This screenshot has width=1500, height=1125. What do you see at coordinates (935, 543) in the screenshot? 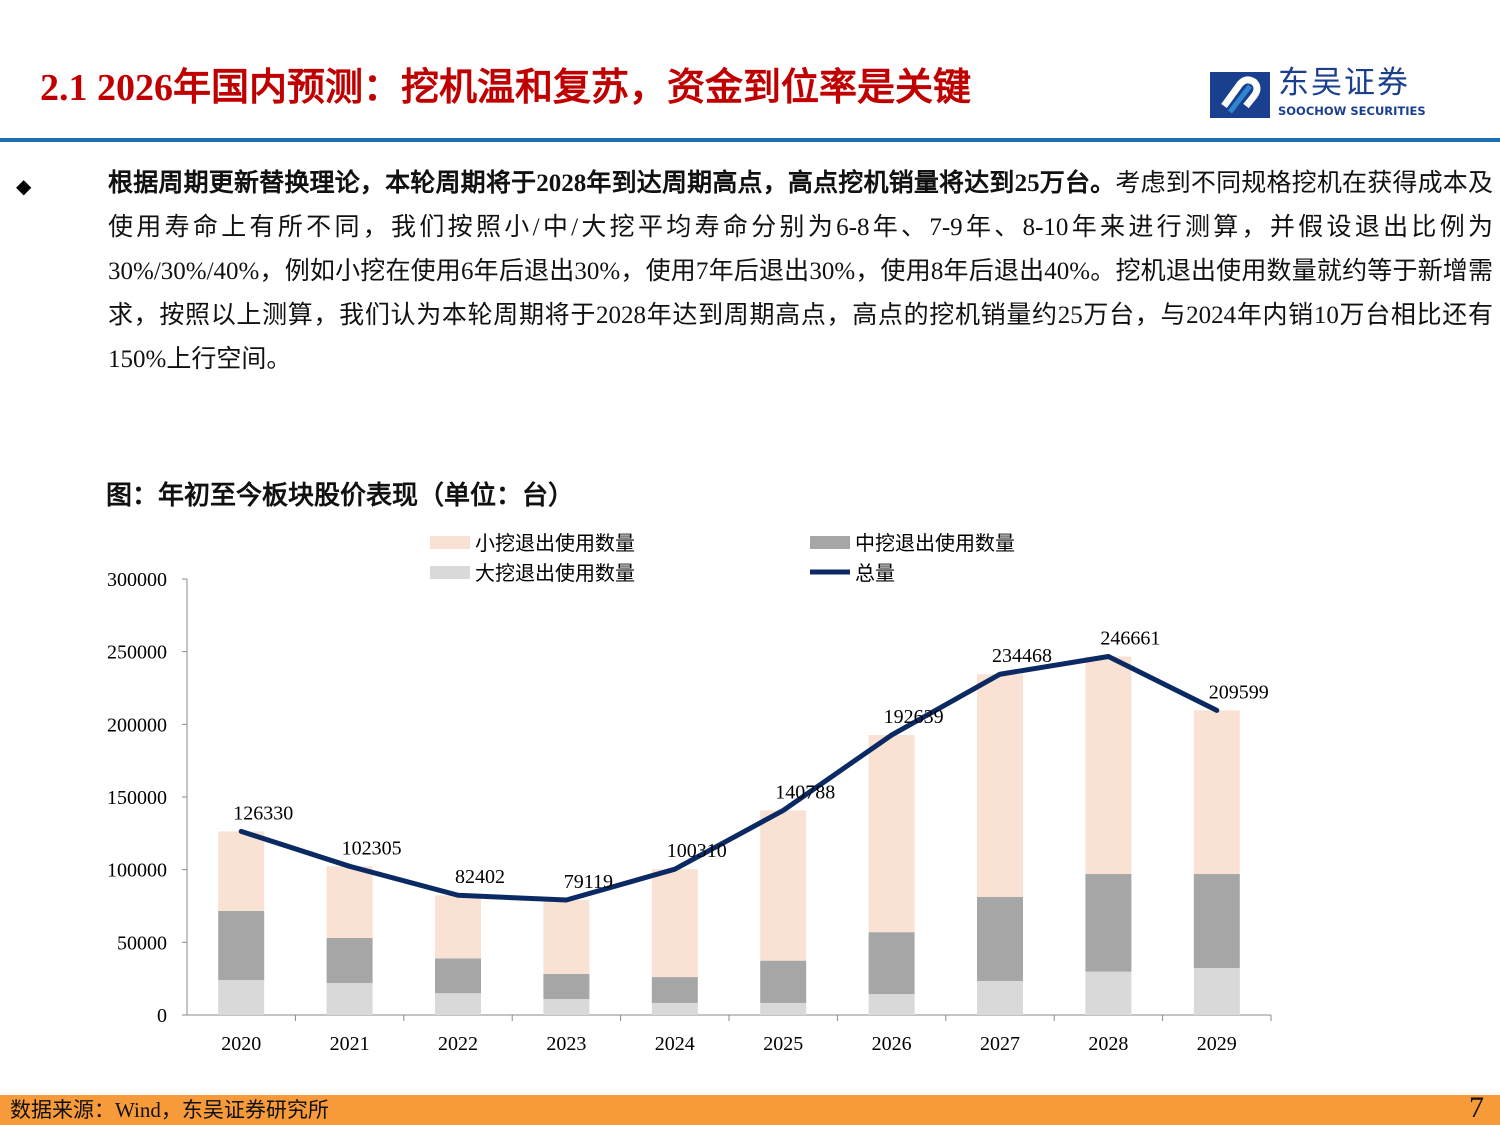
I see `legend-label: 中挖退出使用数量` at bounding box center [935, 543].